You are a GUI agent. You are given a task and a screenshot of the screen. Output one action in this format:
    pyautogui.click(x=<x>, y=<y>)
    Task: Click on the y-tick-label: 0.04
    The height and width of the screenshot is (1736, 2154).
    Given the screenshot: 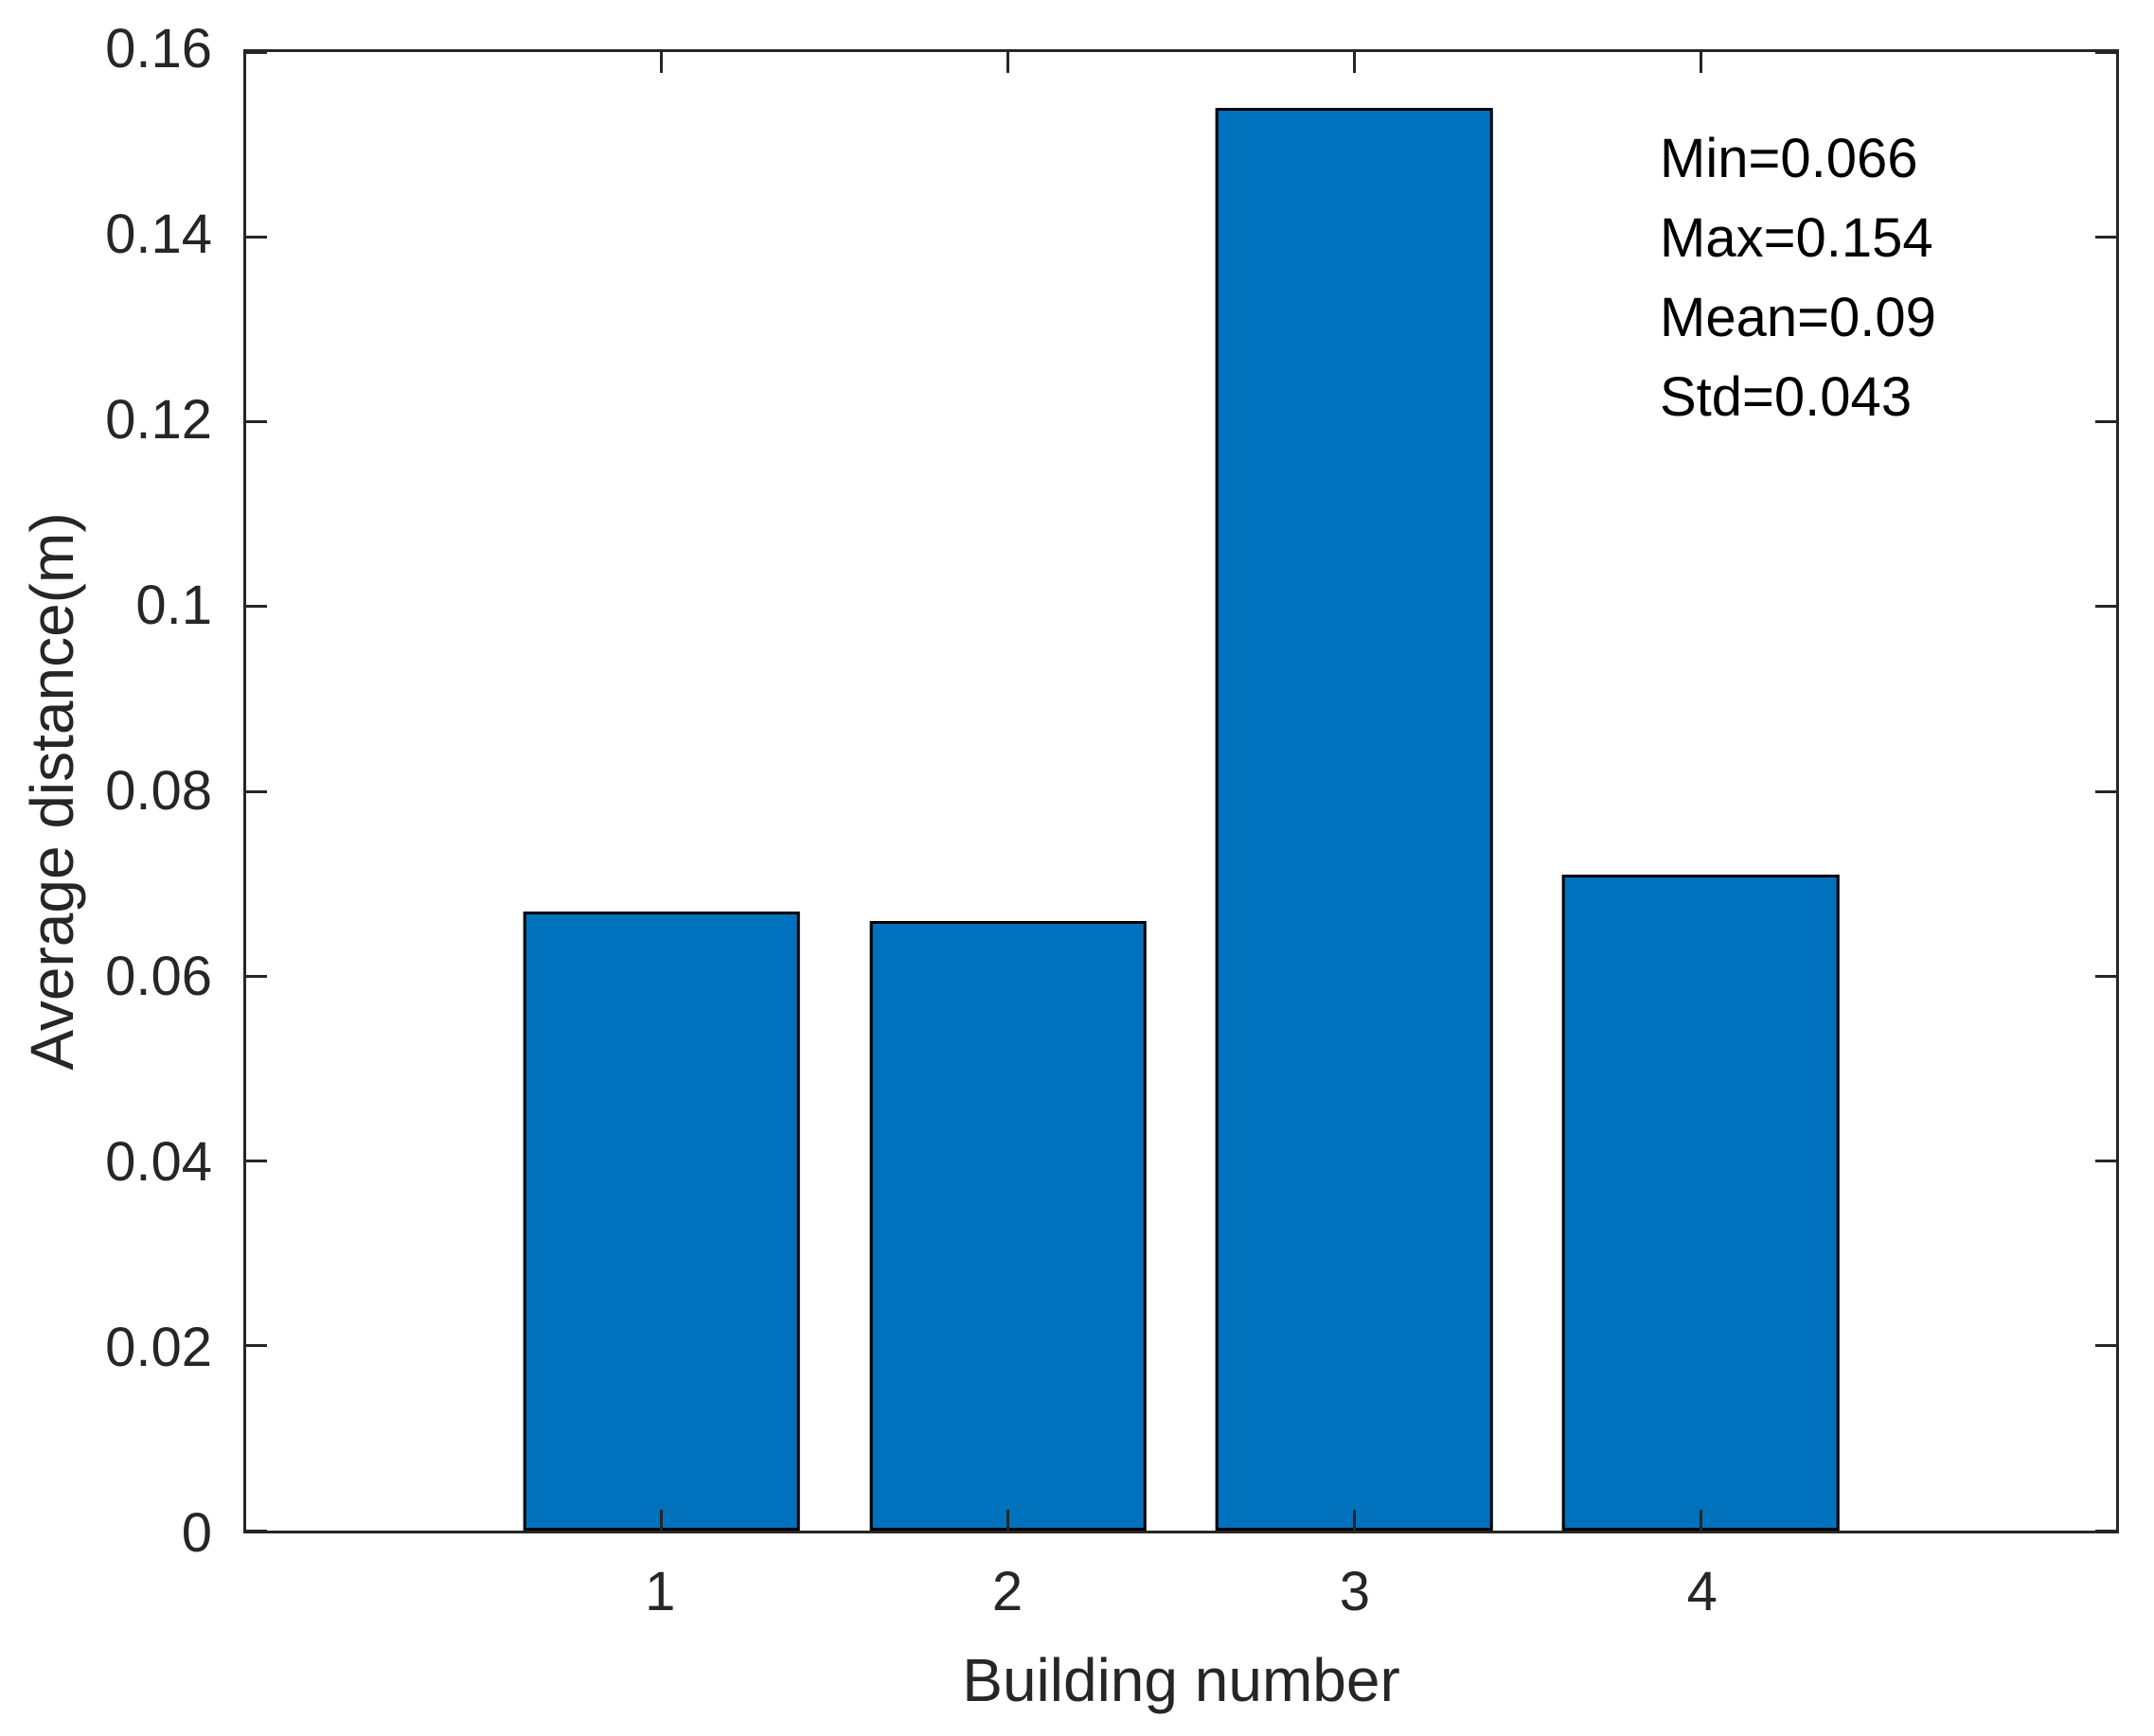 What is the action you would take?
    pyautogui.click(x=158, y=1162)
    